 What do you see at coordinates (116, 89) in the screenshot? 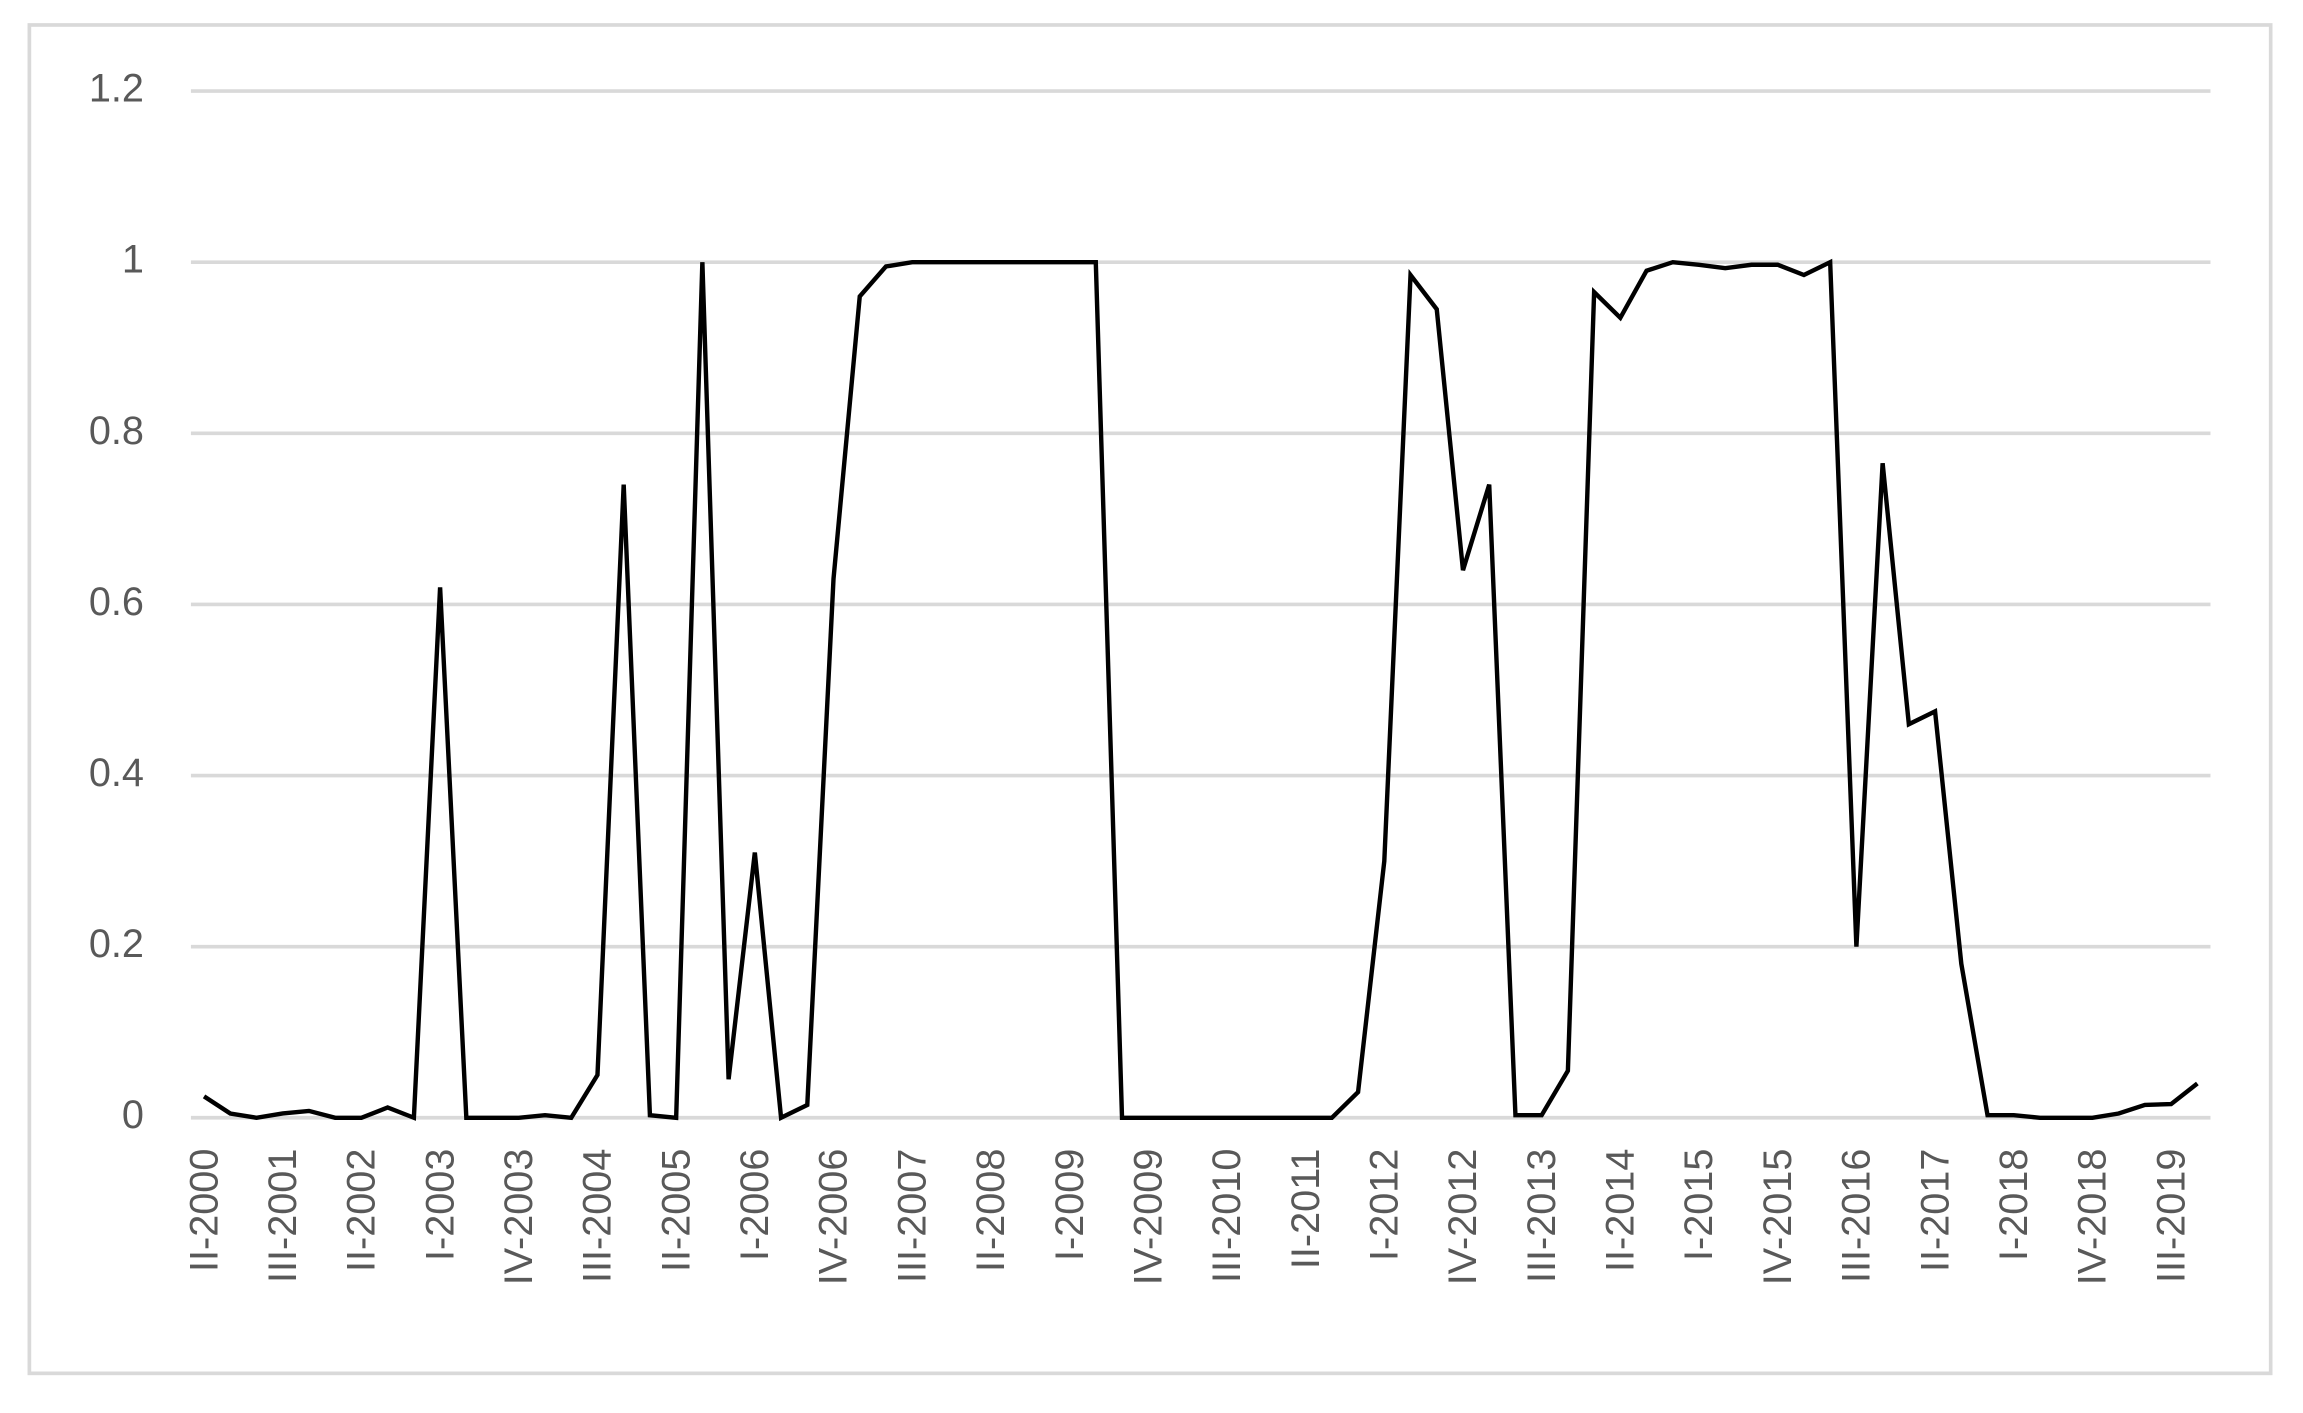
I see `y-tick-label: 1.2` at bounding box center [116, 89].